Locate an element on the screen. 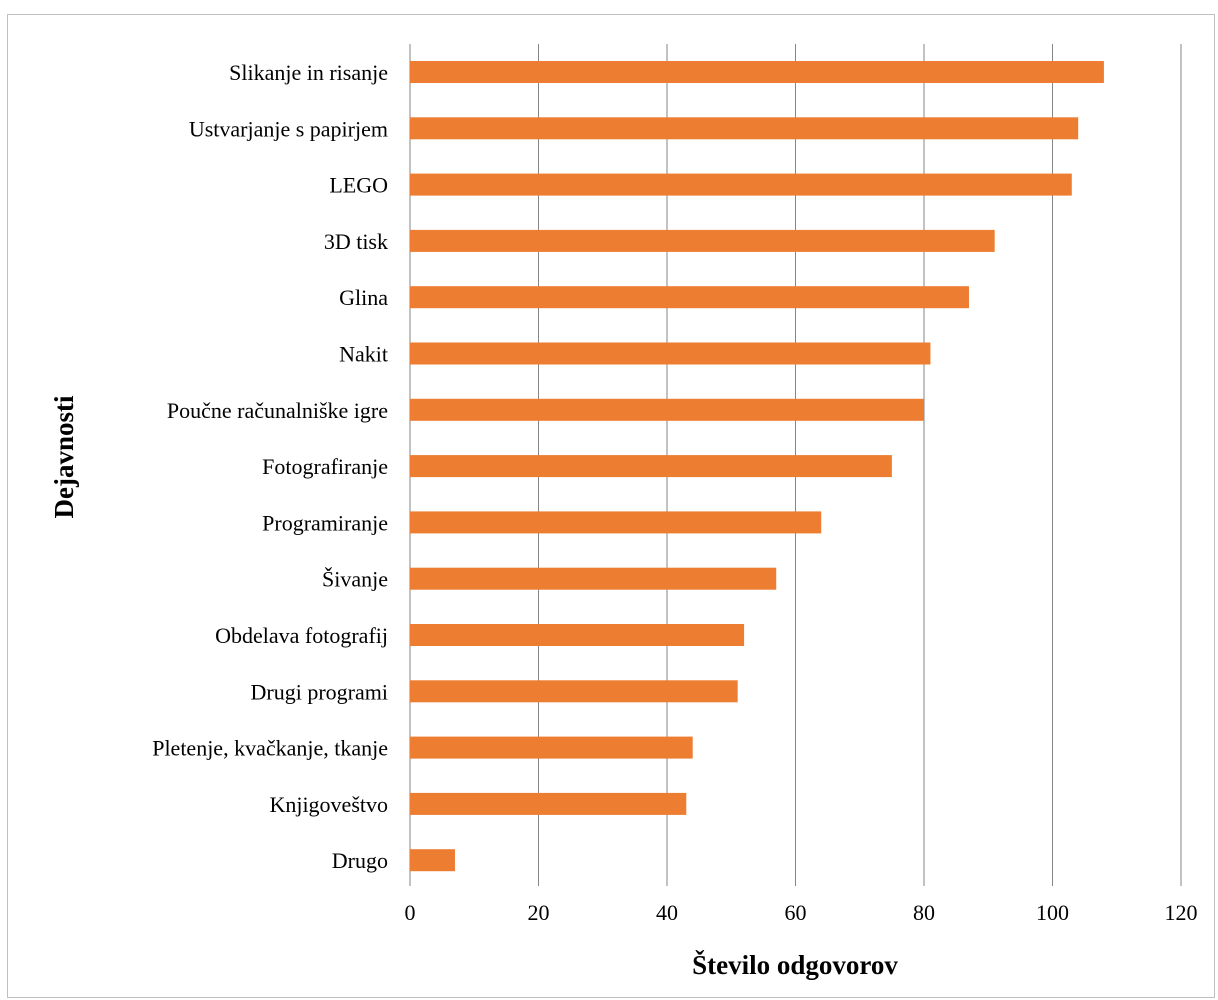  category-label: Nakit is located at coordinates (363, 354).